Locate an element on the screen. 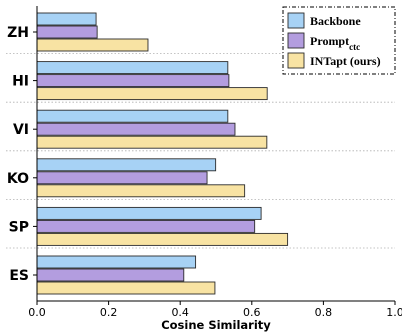 The height and width of the screenshot is (333, 402). category-label: VI is located at coordinates (21, 130).